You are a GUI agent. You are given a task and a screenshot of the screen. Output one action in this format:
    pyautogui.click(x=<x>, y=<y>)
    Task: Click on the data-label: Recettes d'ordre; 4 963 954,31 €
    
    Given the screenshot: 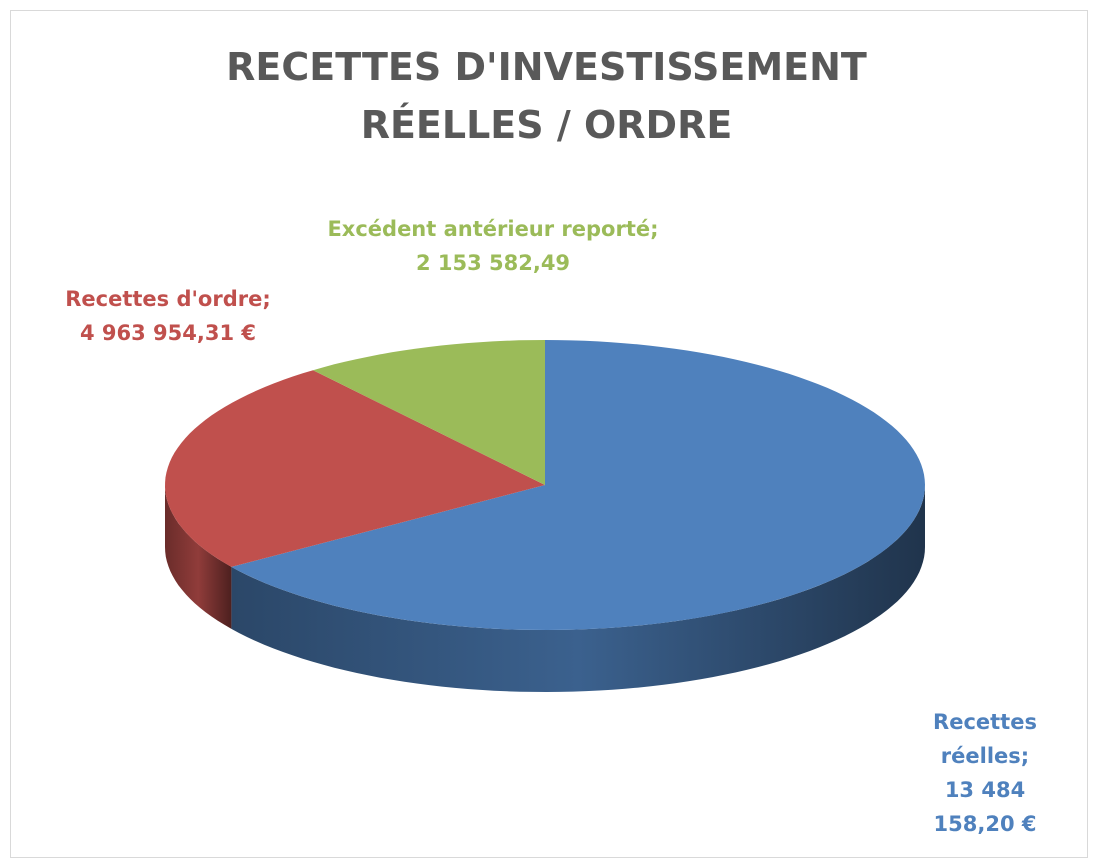 What is the action you would take?
    pyautogui.click(x=168, y=316)
    